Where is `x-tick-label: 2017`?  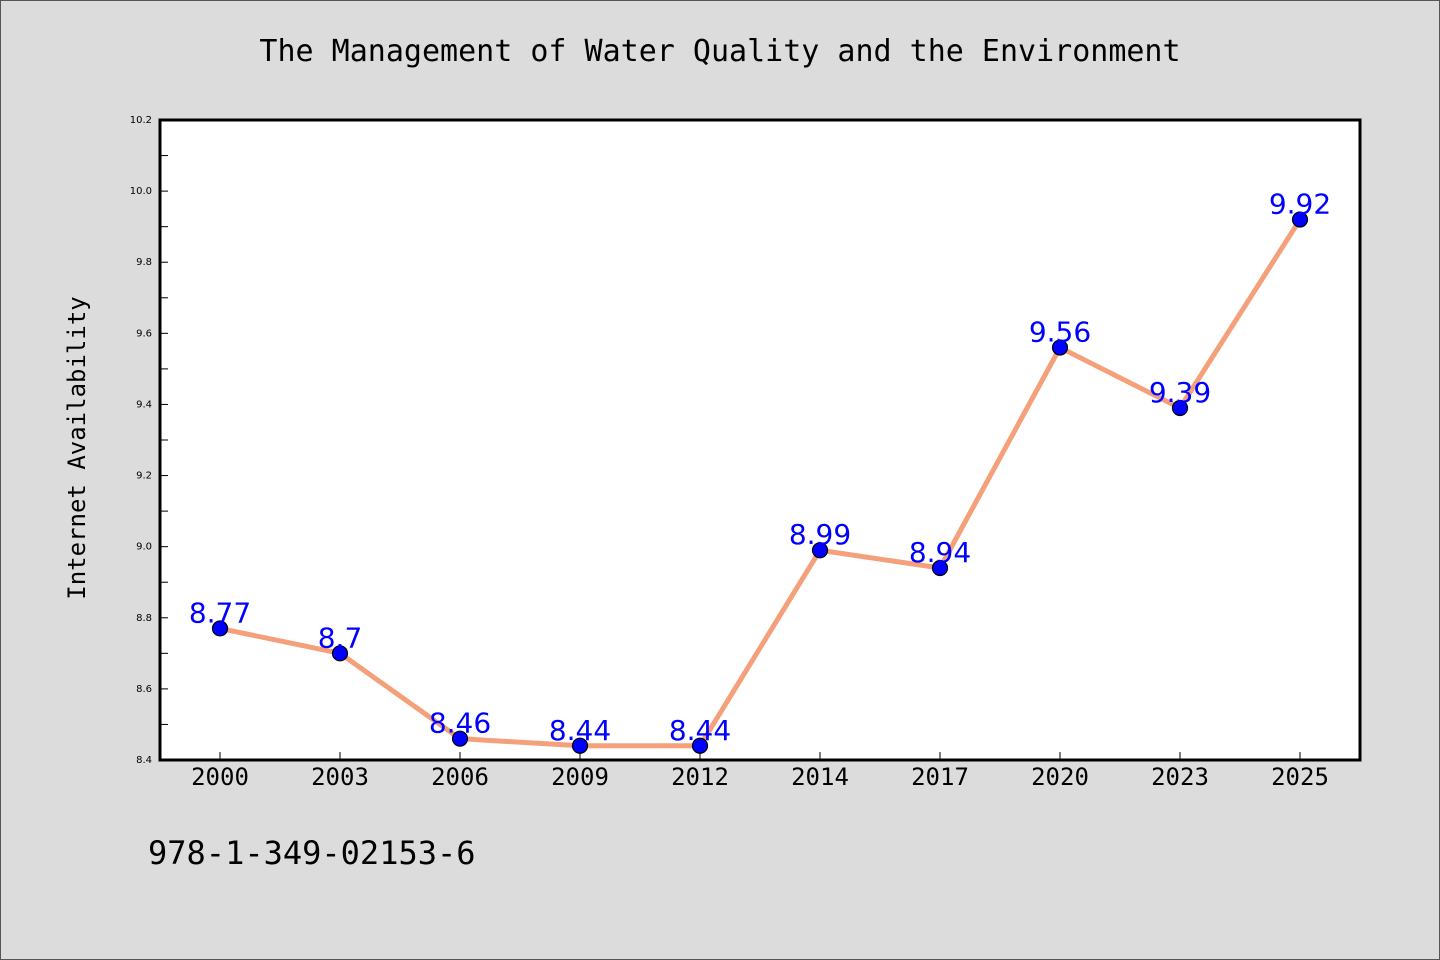
x-tick-label: 2017 is located at coordinates (940, 777).